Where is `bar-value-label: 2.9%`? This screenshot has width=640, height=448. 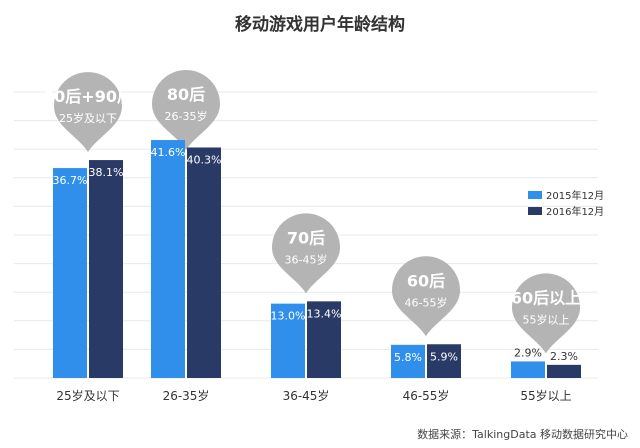
bar-value-label: 2.9% is located at coordinates (528, 352).